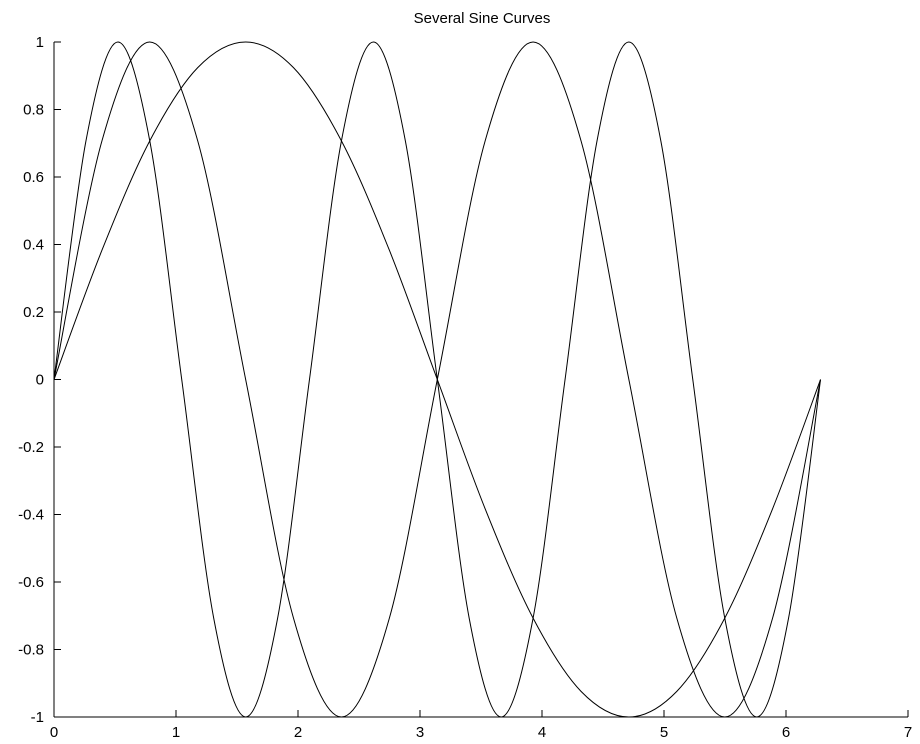  What do you see at coordinates (31, 582) in the screenshot?
I see `y-tick-label: -0.6` at bounding box center [31, 582].